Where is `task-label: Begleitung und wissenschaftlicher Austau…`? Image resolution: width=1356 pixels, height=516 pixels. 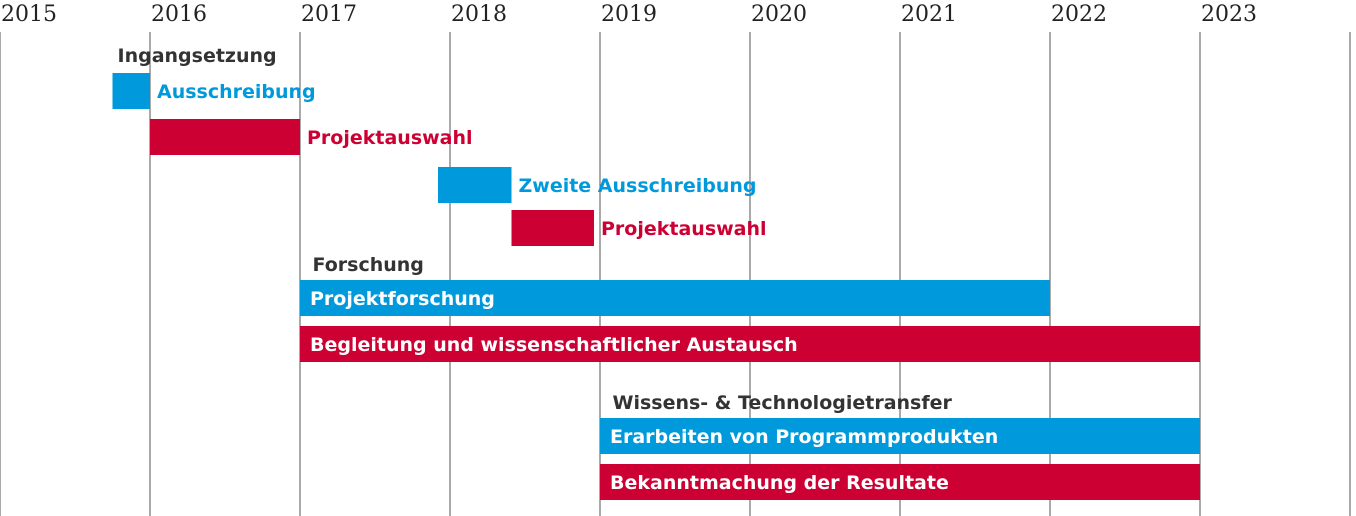 task-label: Begleitung und wissenschaftlicher Austau… is located at coordinates (554, 345).